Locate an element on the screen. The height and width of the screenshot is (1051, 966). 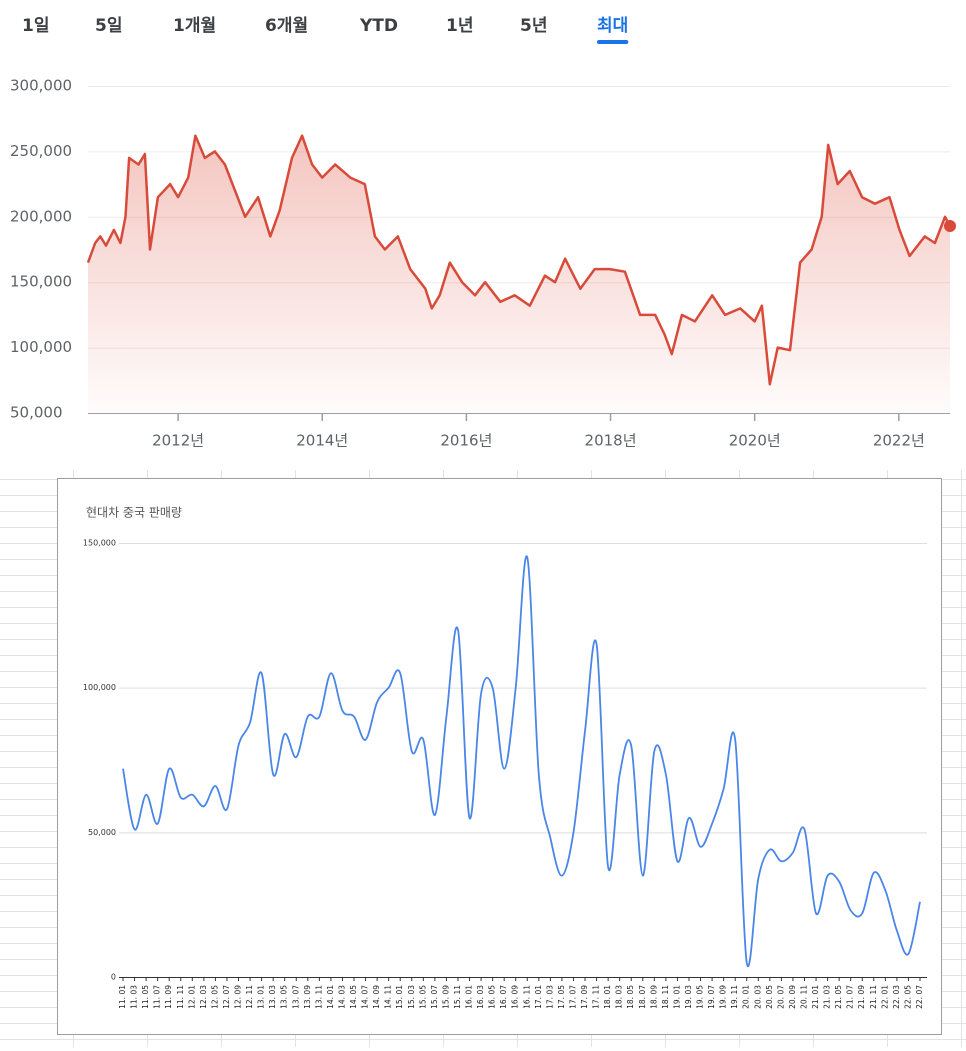
x-tick-label: 19. 11 is located at coordinates (734, 997).